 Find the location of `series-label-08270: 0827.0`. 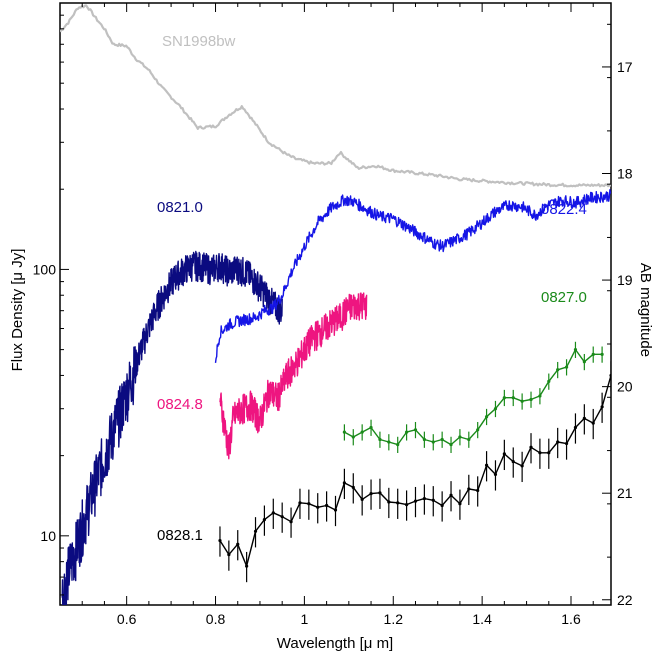

series-label-08270: 0827.0 is located at coordinates (564, 297).